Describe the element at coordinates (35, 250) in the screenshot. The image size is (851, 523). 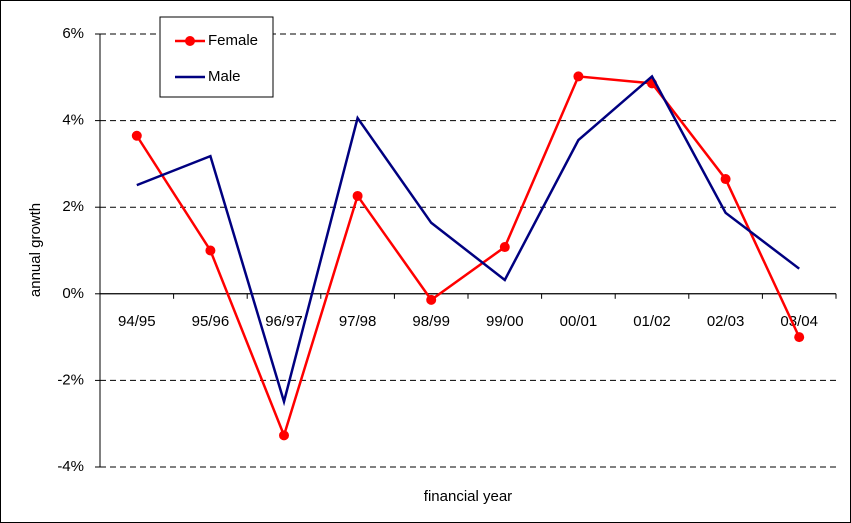
I see `y-axis-label: annual growth` at that location.